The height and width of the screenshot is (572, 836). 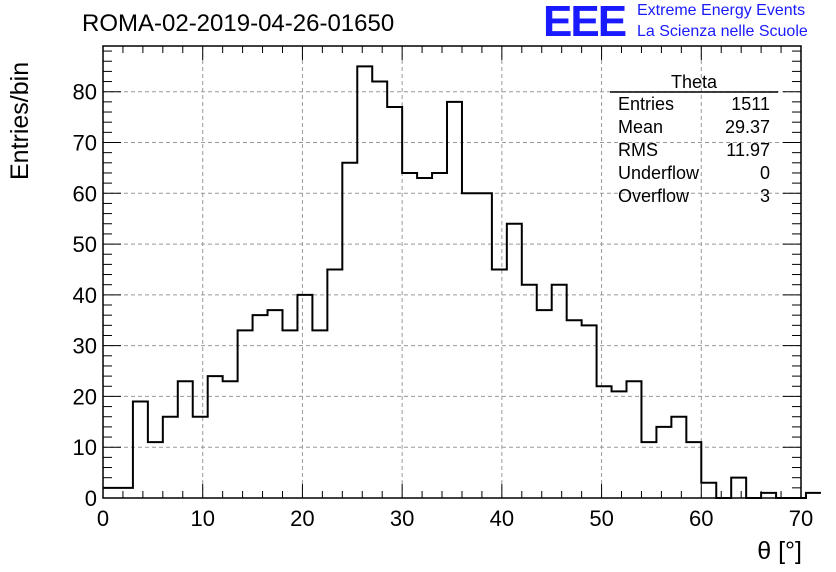 What do you see at coordinates (779, 551) in the screenshot?
I see `x-axis-label: θ [°]` at bounding box center [779, 551].